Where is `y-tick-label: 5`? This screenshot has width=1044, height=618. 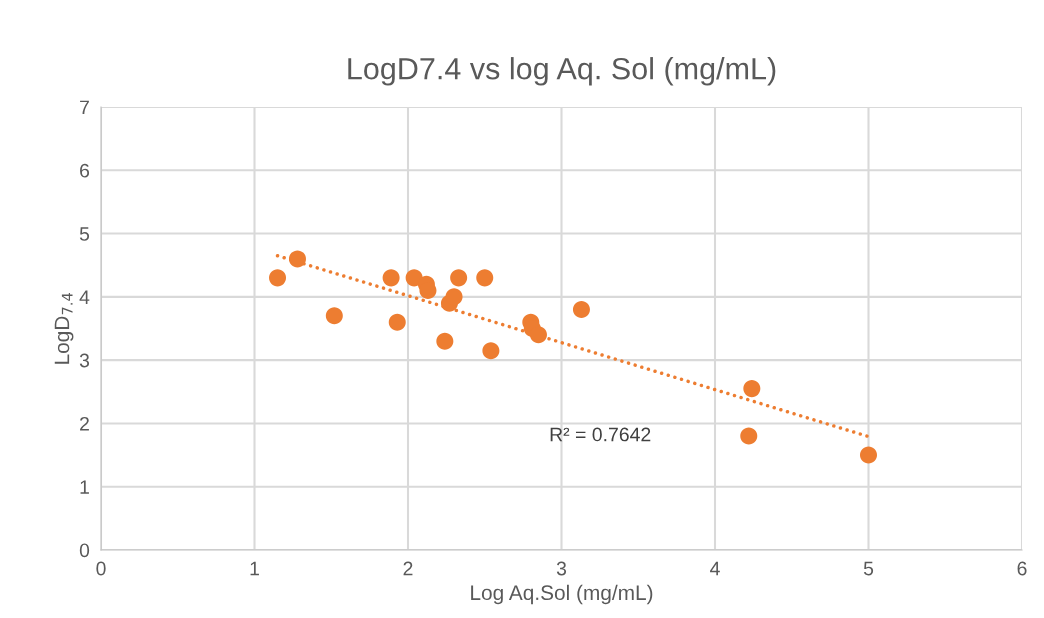 y-tick-label: 5 is located at coordinates (84, 234).